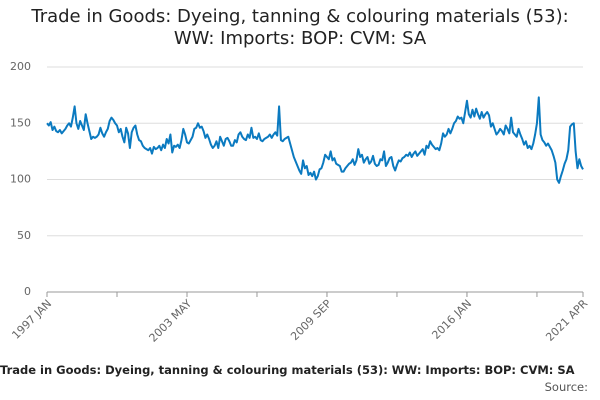 This screenshot has width=600, height=400. What do you see at coordinates (20, 179) in the screenshot?
I see `y-tick-label: 100` at bounding box center [20, 179].